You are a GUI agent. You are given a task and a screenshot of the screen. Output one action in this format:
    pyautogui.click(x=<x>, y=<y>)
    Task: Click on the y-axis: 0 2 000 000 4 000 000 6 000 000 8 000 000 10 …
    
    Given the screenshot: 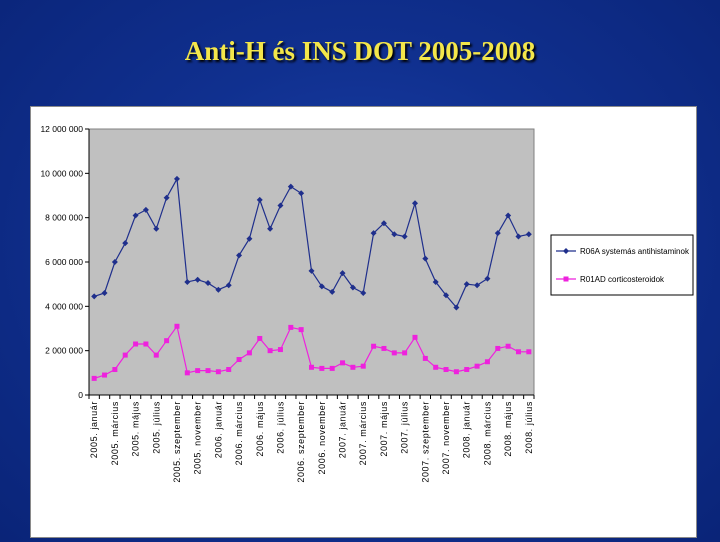 What is the action you would take?
    pyautogui.click(x=65, y=262)
    